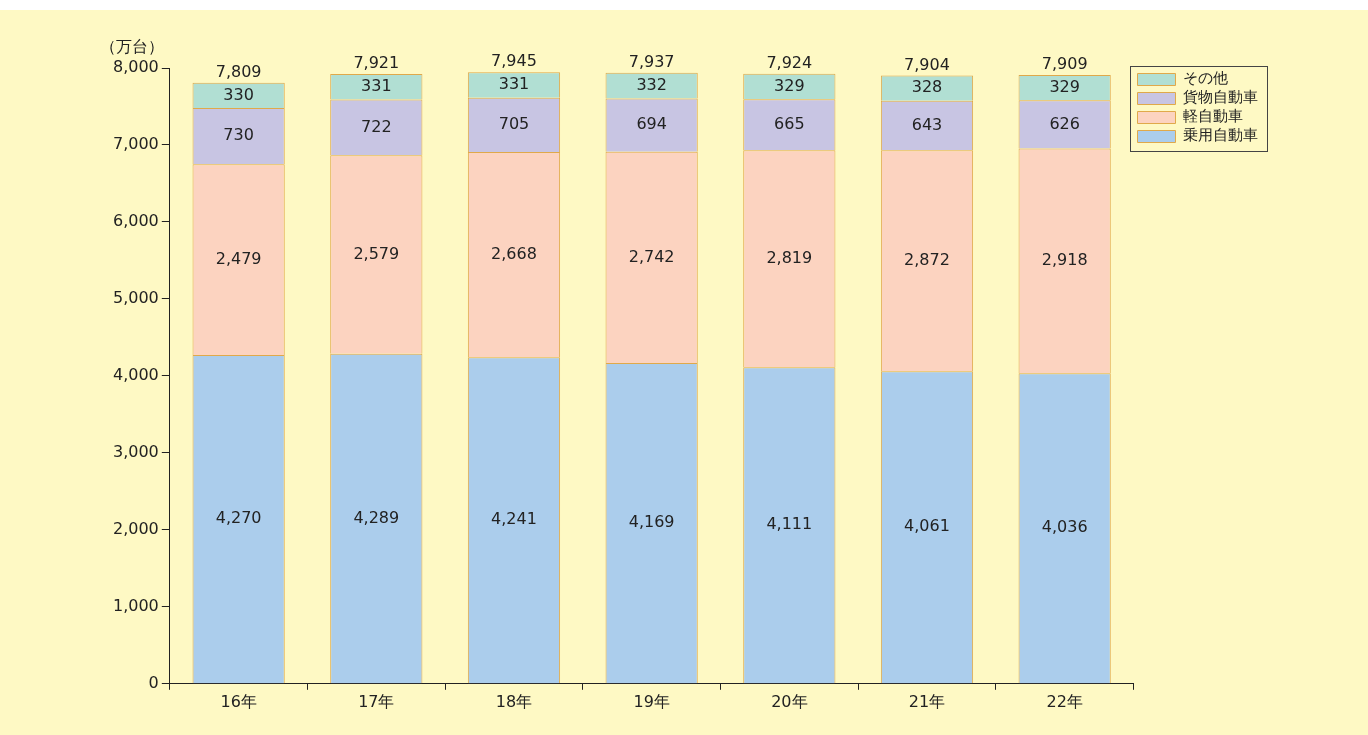  Describe the element at coordinates (376, 701) in the screenshot. I see `x-tick-label: 17年` at that location.